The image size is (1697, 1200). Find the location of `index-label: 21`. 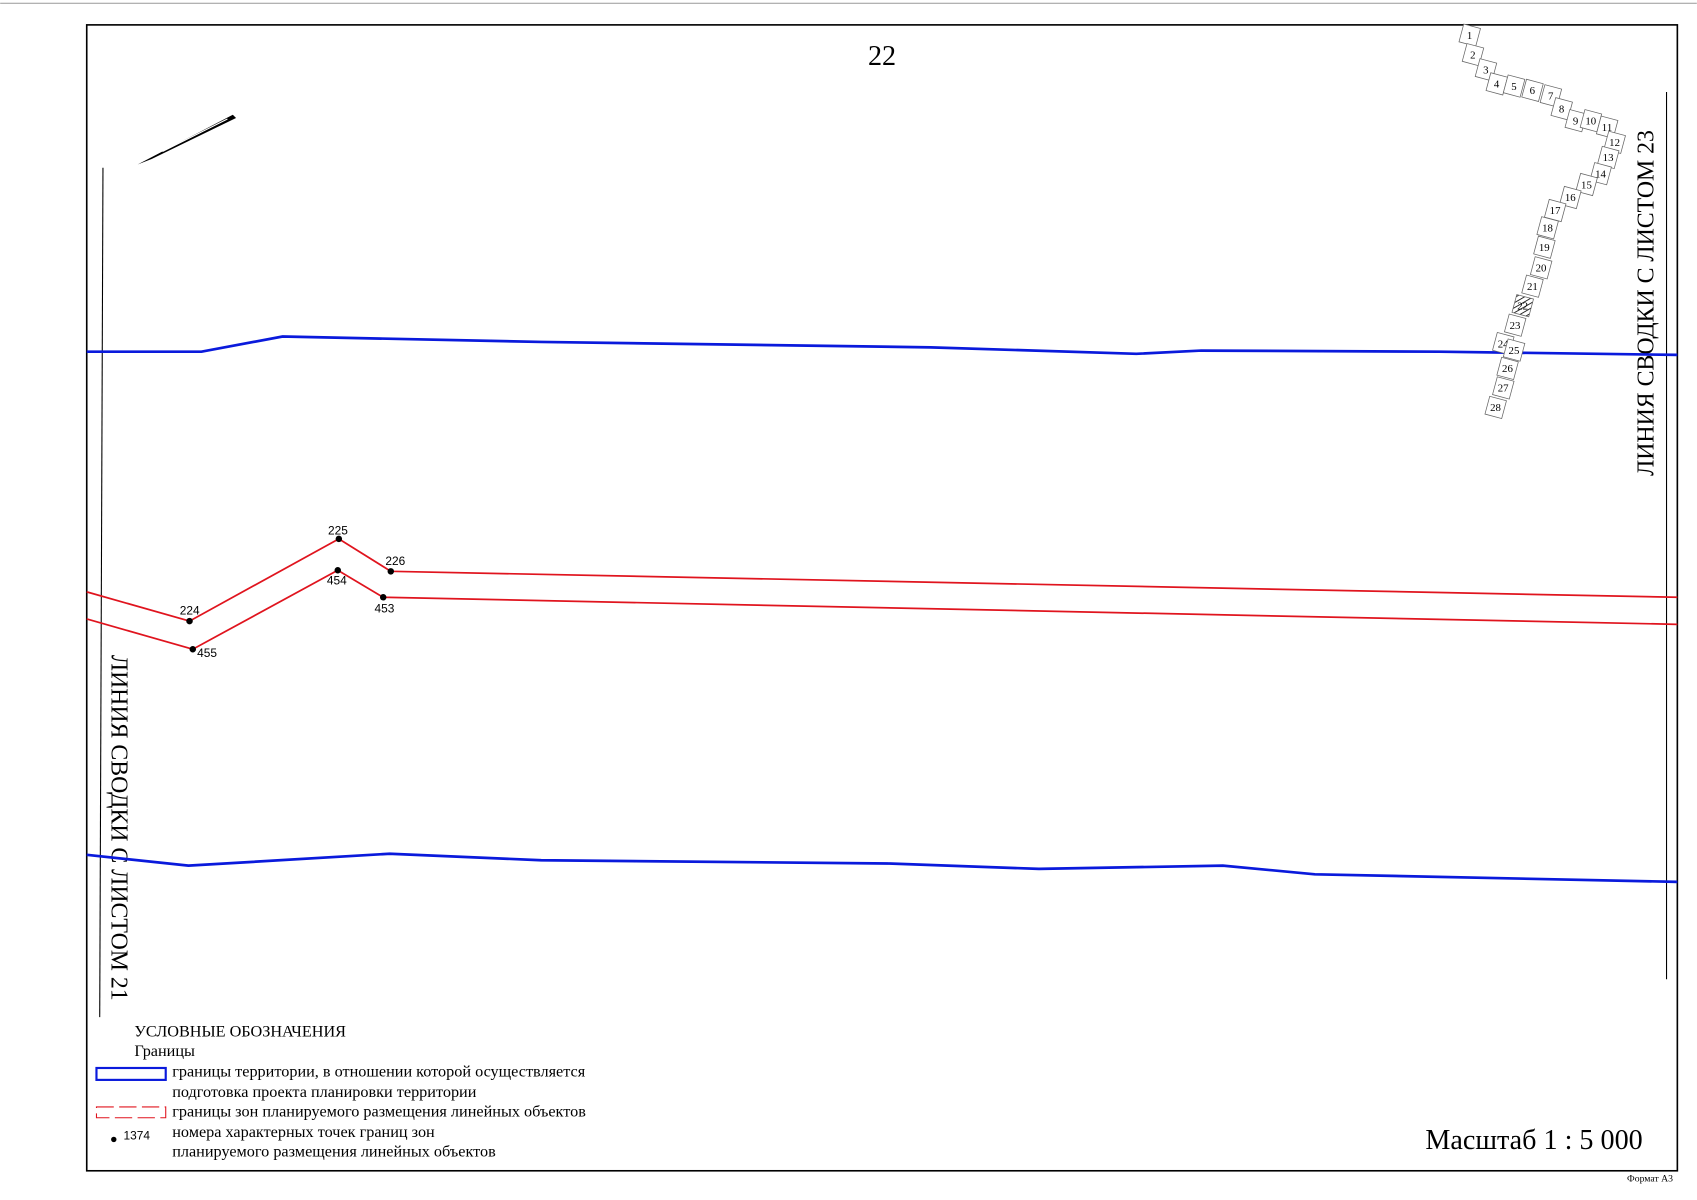

index-label: 21 is located at coordinates (1532, 287).